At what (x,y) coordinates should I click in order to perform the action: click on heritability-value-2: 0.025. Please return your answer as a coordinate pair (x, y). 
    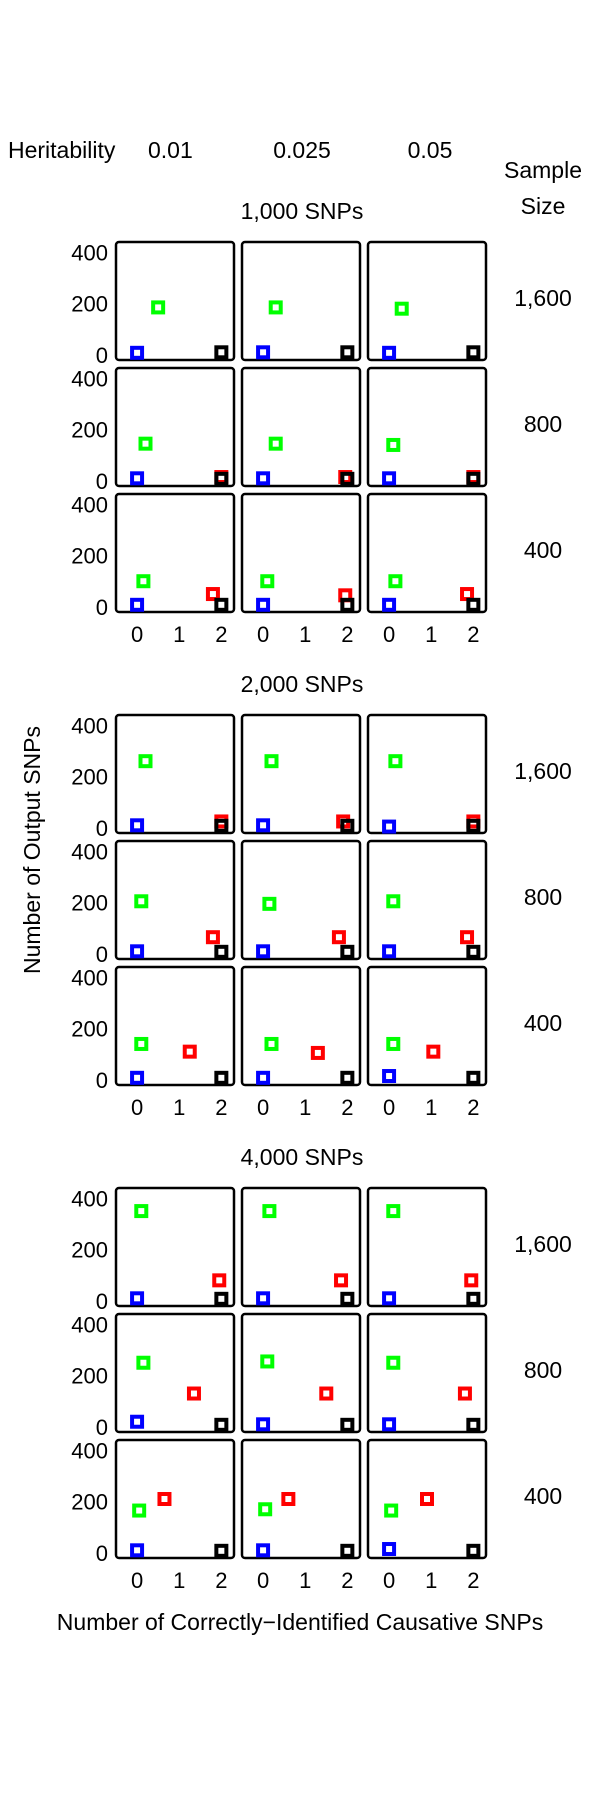
    Looking at the image, I should click on (302, 150).